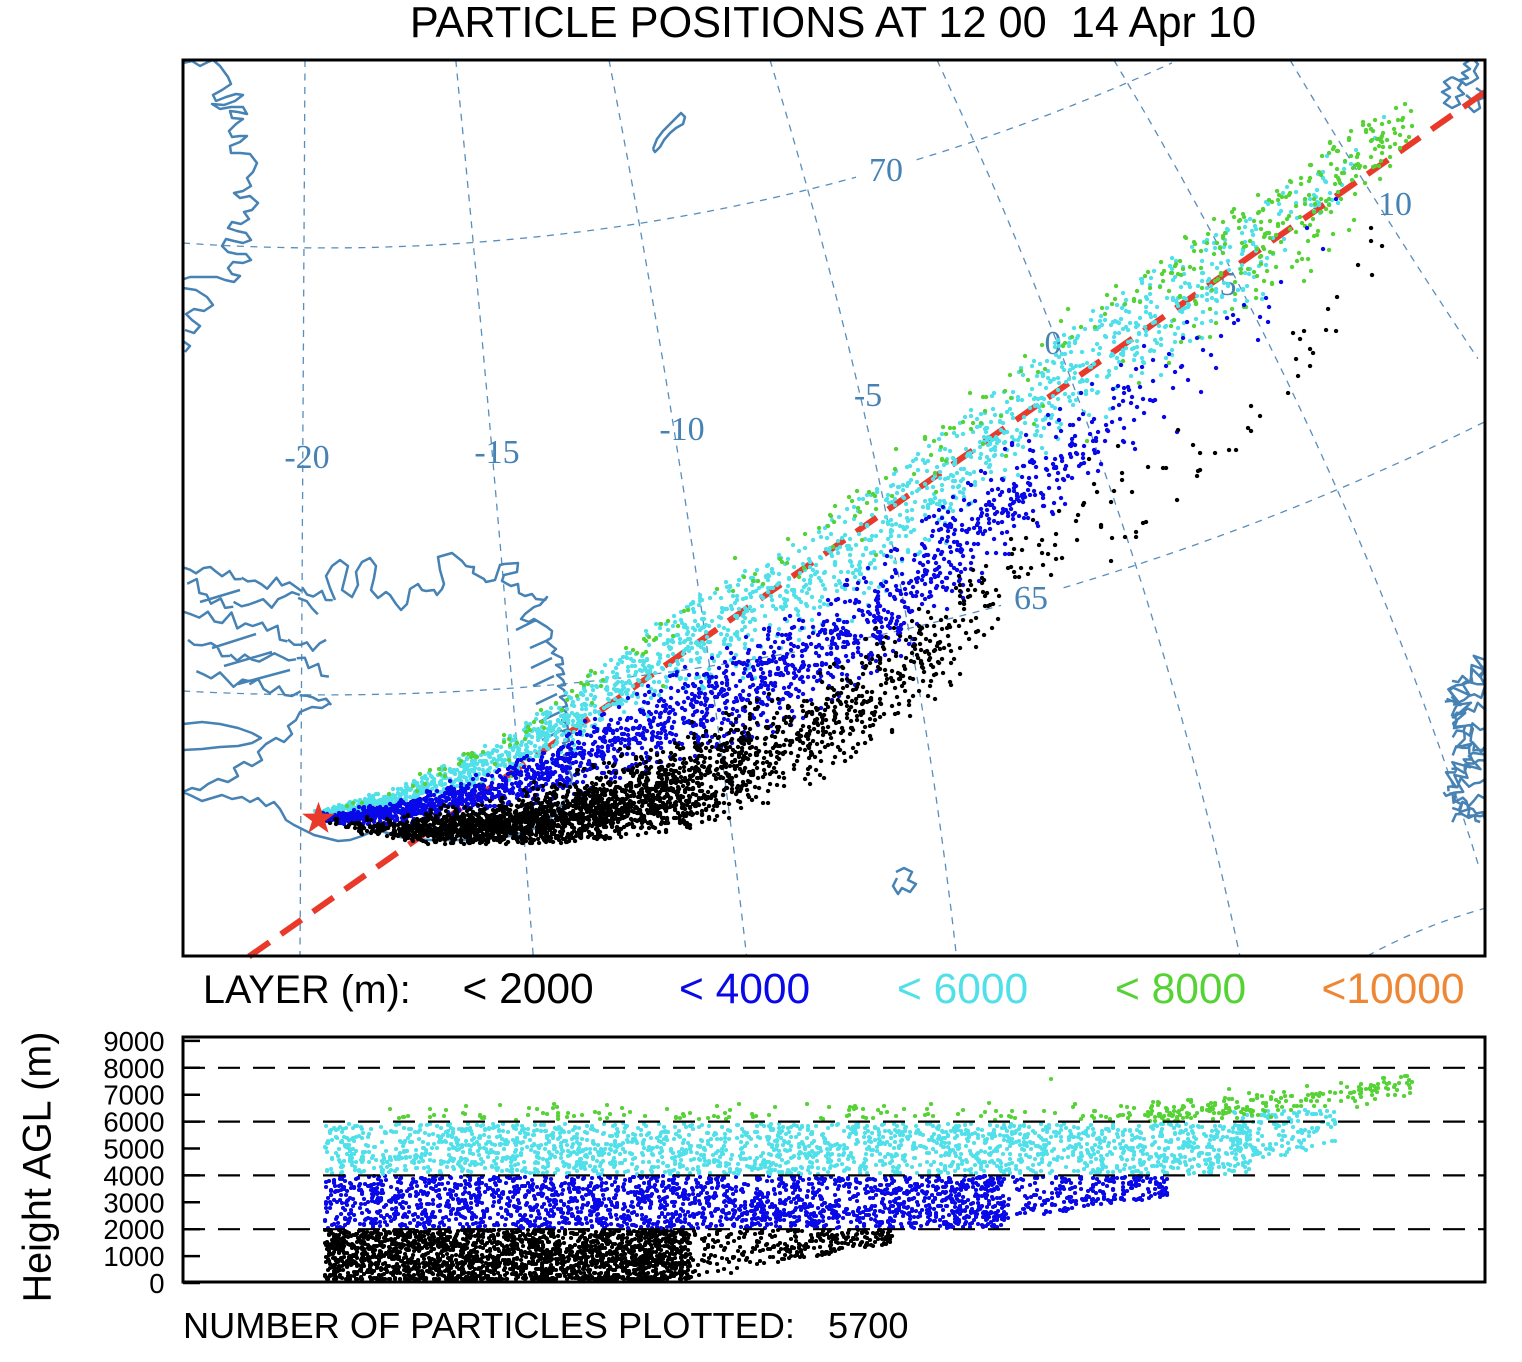 The width and height of the screenshot is (1522, 1362). Describe the element at coordinates (1393, 989) in the screenshot. I see `svg-text: <10000` at that location.